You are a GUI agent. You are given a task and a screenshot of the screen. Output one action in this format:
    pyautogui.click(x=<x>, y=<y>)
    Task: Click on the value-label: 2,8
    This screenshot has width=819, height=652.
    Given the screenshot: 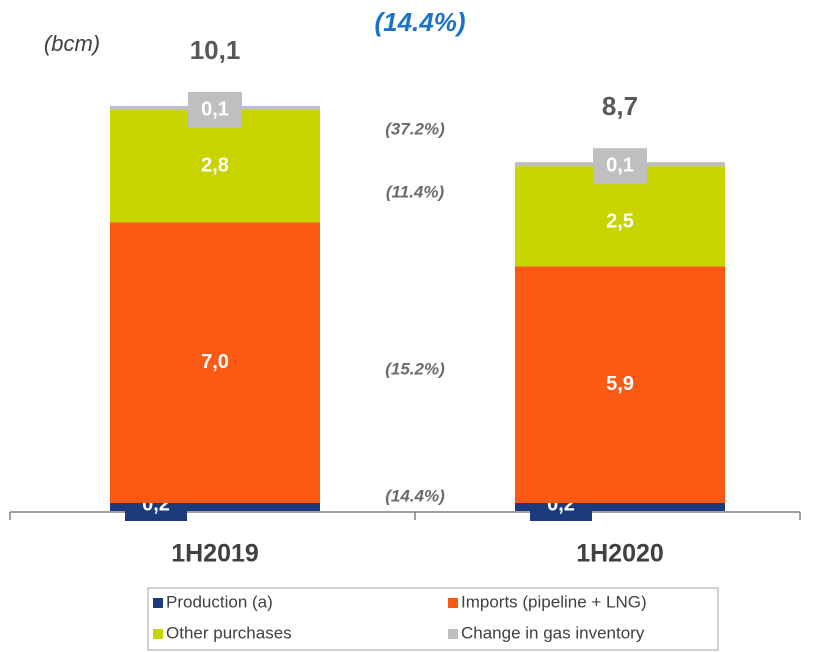 What is the action you would take?
    pyautogui.click(x=215, y=165)
    